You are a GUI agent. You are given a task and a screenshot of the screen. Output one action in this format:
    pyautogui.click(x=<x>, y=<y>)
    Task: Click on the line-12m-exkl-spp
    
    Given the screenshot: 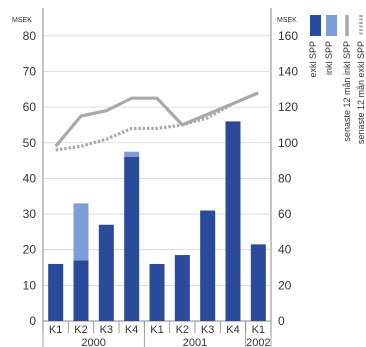 What is the action you would take?
    pyautogui.click(x=157, y=121)
    